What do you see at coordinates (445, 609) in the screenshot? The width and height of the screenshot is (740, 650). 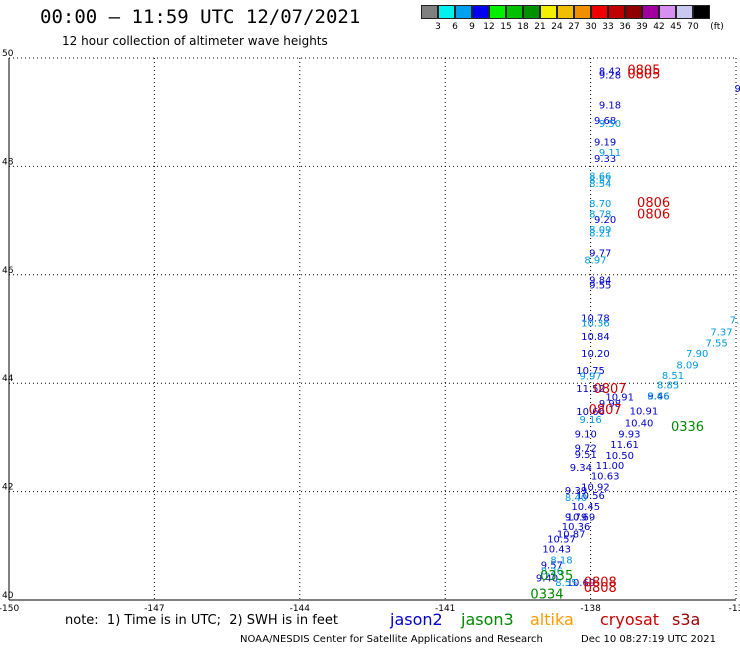 I see `x-tick-label: -141` at bounding box center [445, 609].